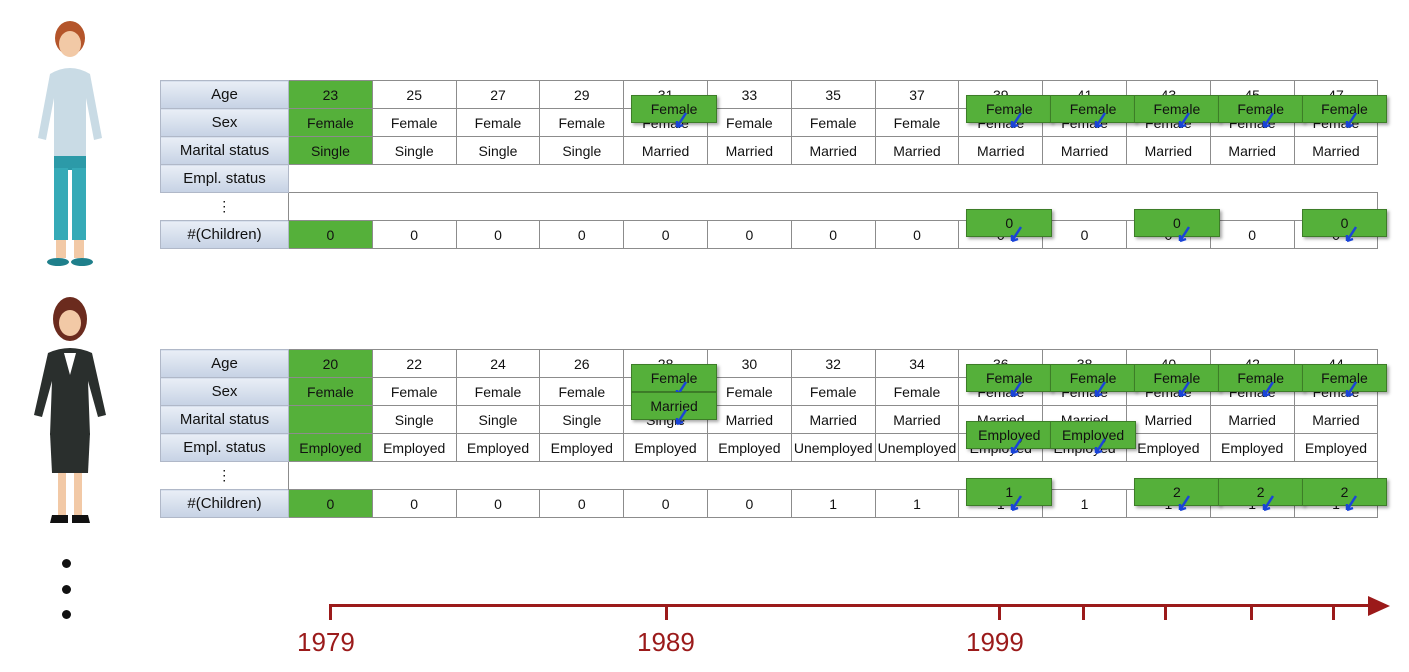 Image resolution: width=1409 pixels, height=672 pixels. Describe the element at coordinates (70, 420) in the screenshot. I see `person-businesswoman-illustration` at that location.